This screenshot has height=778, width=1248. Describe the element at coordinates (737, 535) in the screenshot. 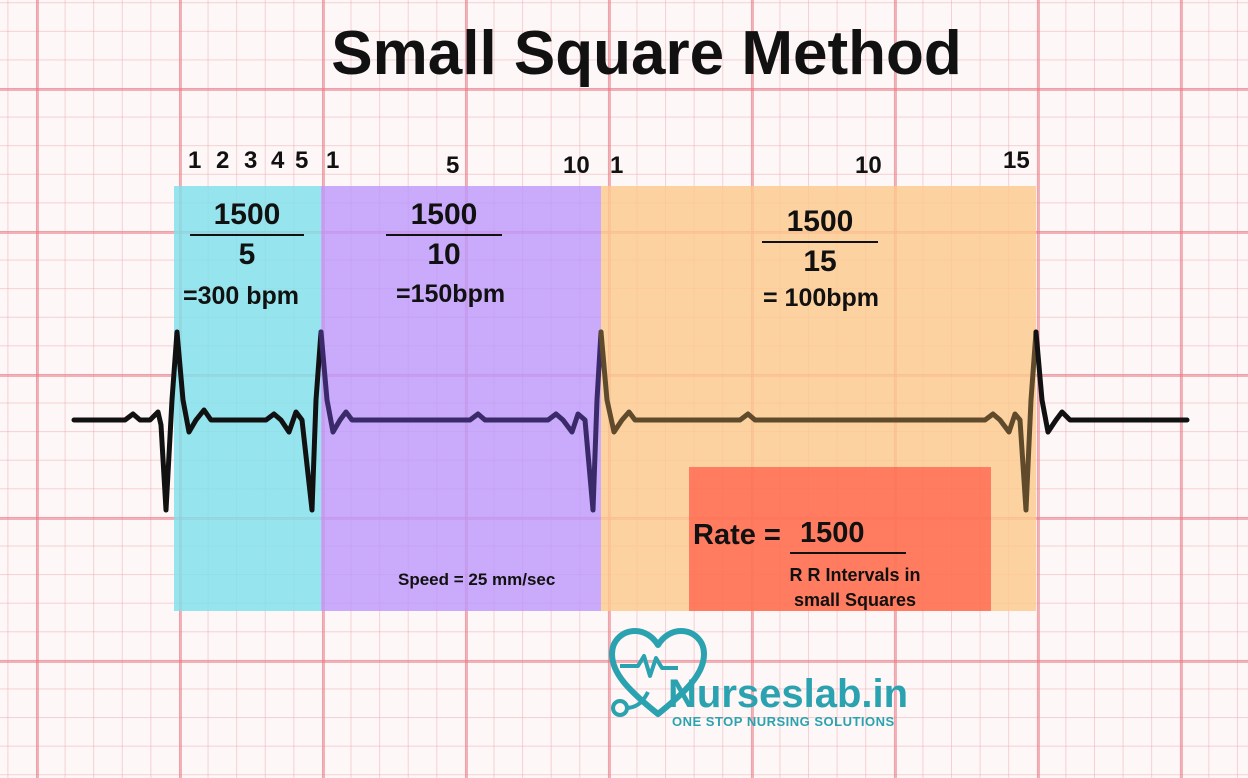

I see `rate-formula-label: Rate =` at that location.